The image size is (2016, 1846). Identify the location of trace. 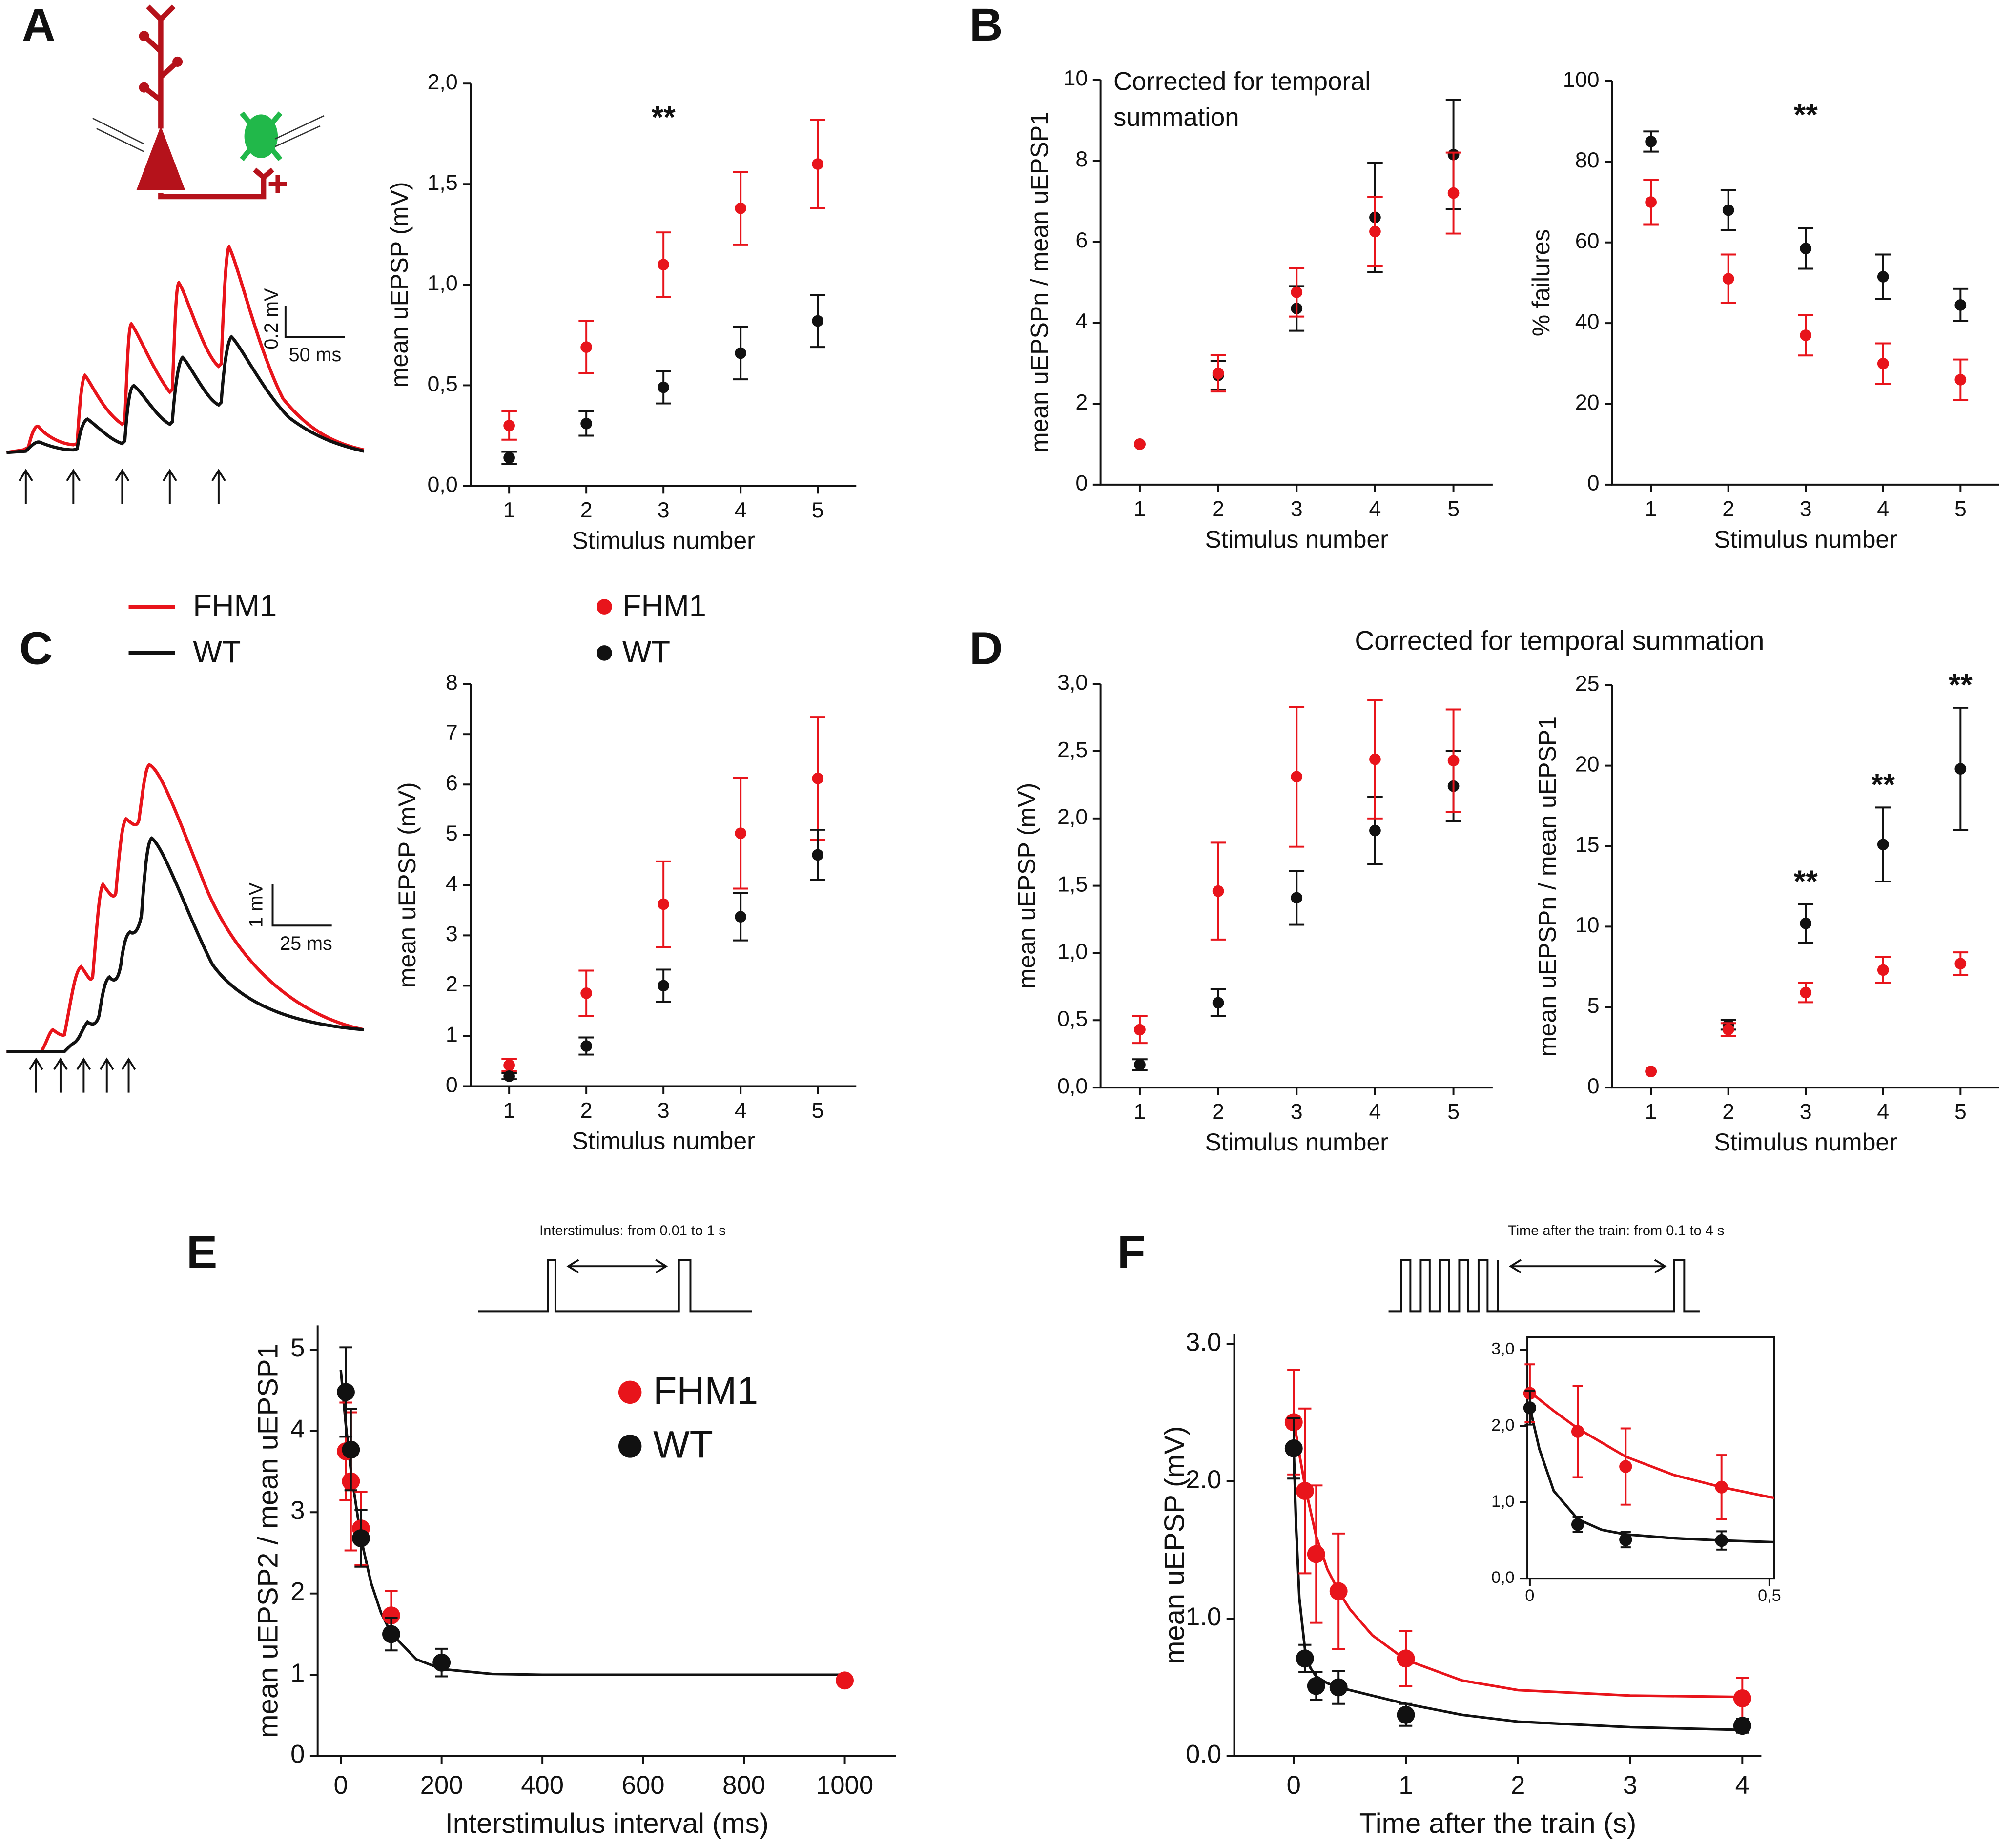
(185, 944).